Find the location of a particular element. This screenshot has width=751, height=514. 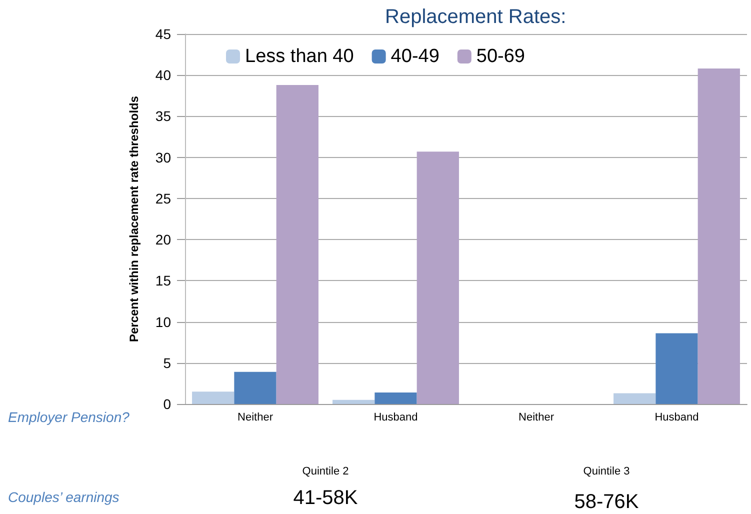

legend-label: 50-69 is located at coordinates (501, 56).